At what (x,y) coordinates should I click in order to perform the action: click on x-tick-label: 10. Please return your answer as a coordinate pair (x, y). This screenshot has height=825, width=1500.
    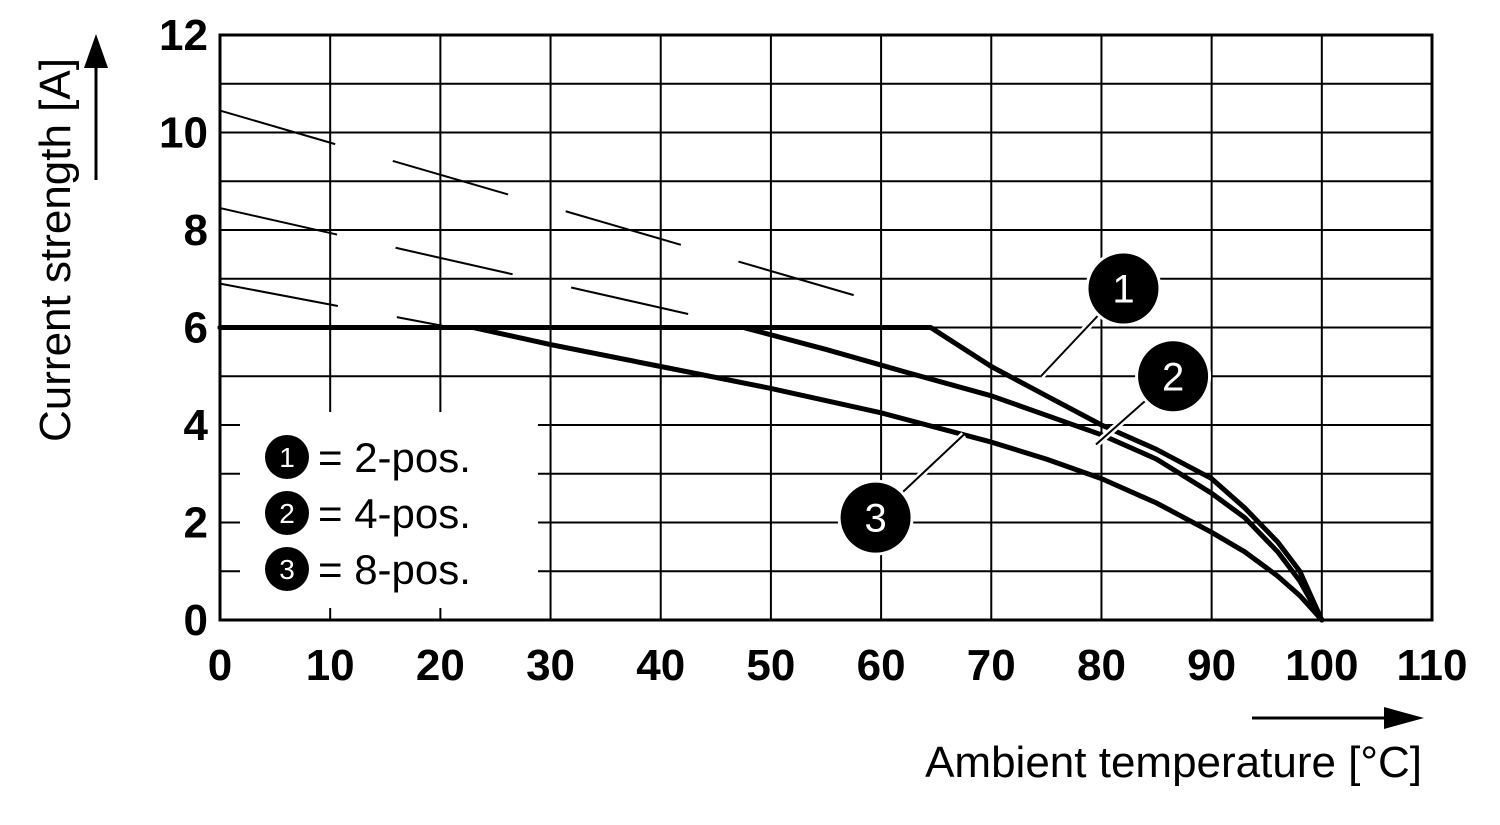
    Looking at the image, I should click on (330, 665).